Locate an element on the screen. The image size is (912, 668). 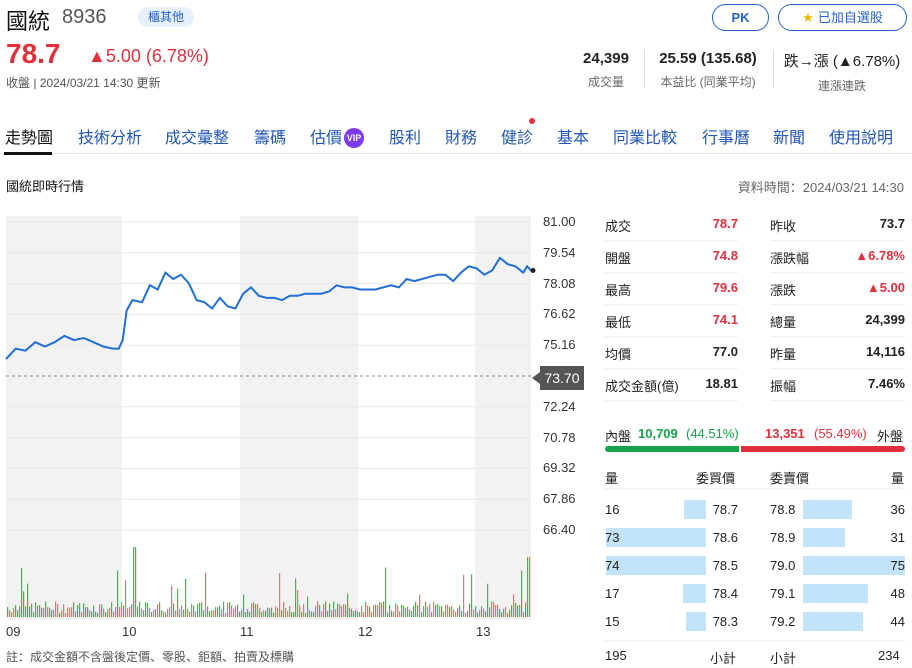
tab-news: 新聞 is located at coordinates (789, 138).